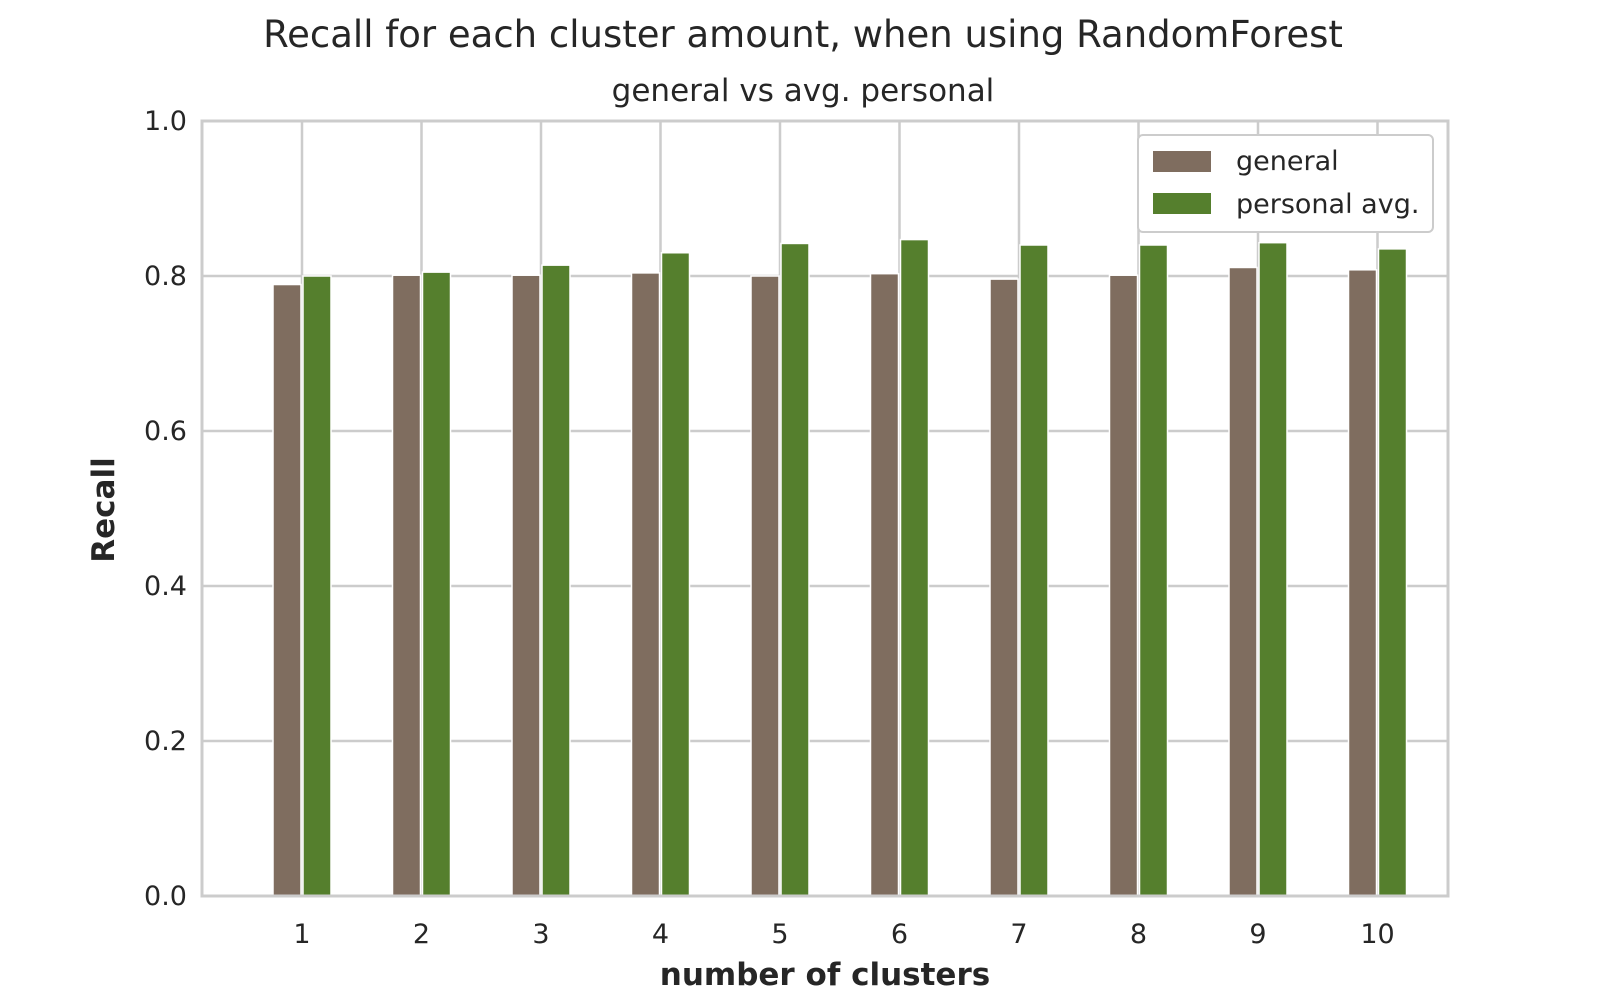 This screenshot has width=1600, height=1000. Describe the element at coordinates (843, 934) in the screenshot. I see `x-tick-labels: 1 2 3 4 5 6 7 8 9 10` at that location.